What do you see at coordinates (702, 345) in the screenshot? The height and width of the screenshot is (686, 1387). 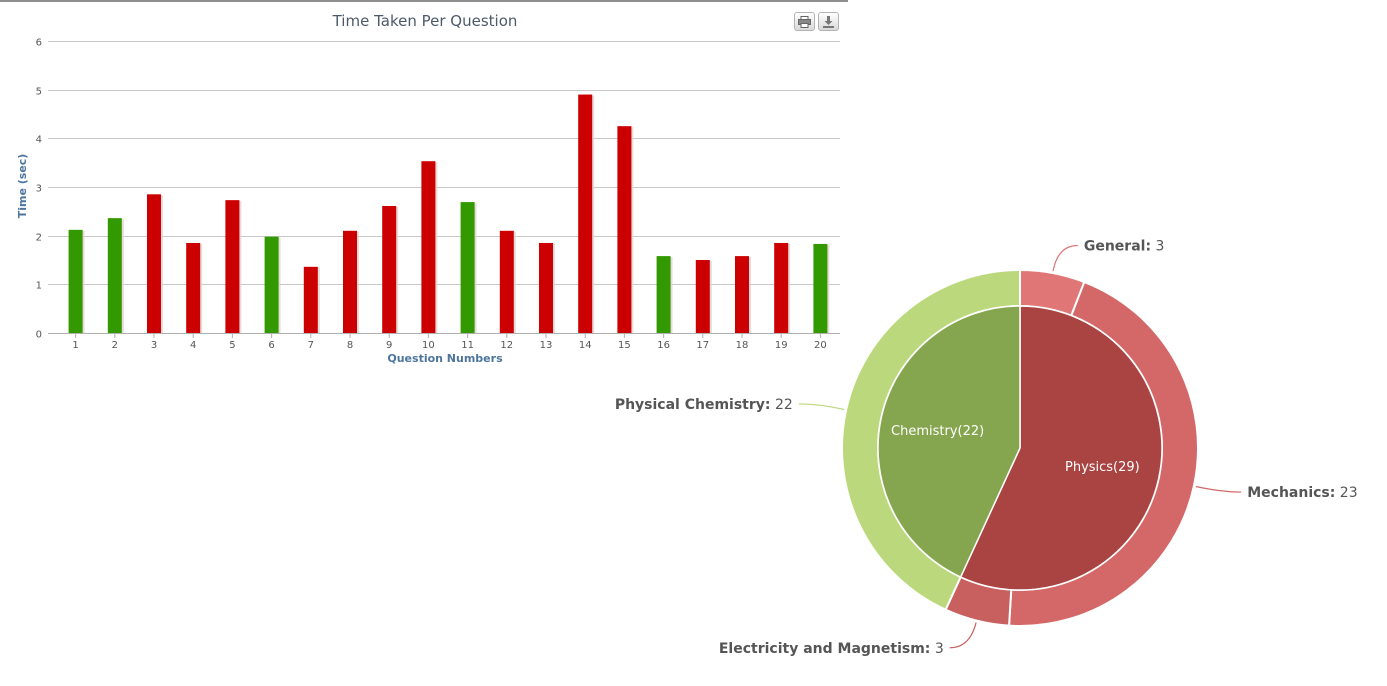 I see `x-tick-label: 17` at bounding box center [702, 345].